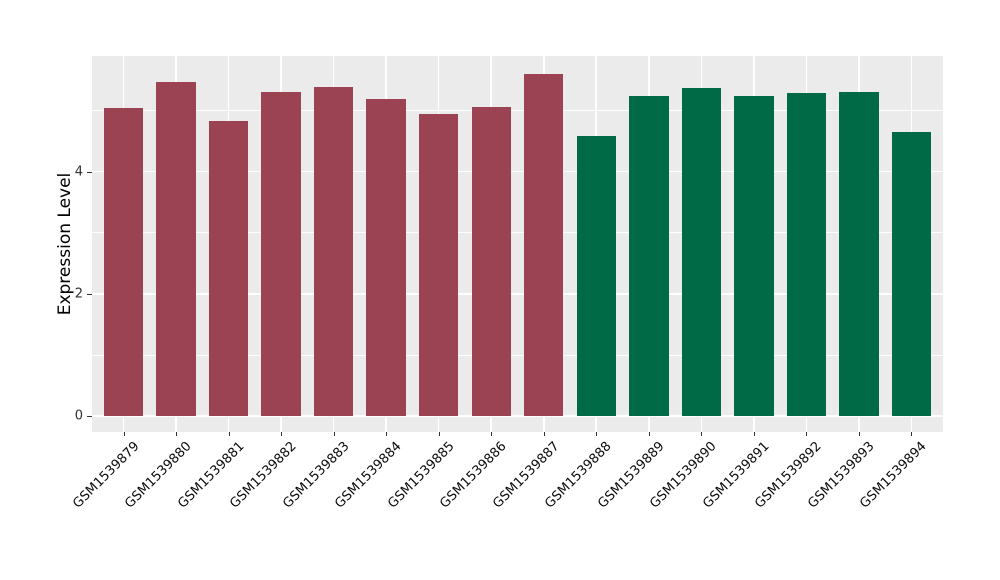  Describe the element at coordinates (859, 254) in the screenshot. I see `bar-GSM1539893` at that location.